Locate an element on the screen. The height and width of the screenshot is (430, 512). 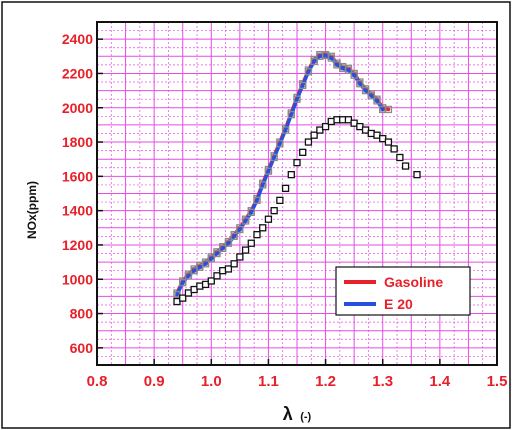
legend: Gasoline E 20 is located at coordinates (403, 291).